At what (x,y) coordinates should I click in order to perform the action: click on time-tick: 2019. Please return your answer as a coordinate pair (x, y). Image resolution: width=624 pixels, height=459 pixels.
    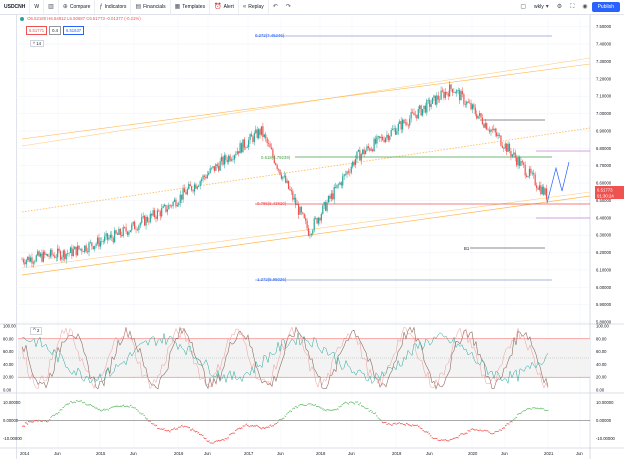
    Looking at the image, I should click on (397, 453).